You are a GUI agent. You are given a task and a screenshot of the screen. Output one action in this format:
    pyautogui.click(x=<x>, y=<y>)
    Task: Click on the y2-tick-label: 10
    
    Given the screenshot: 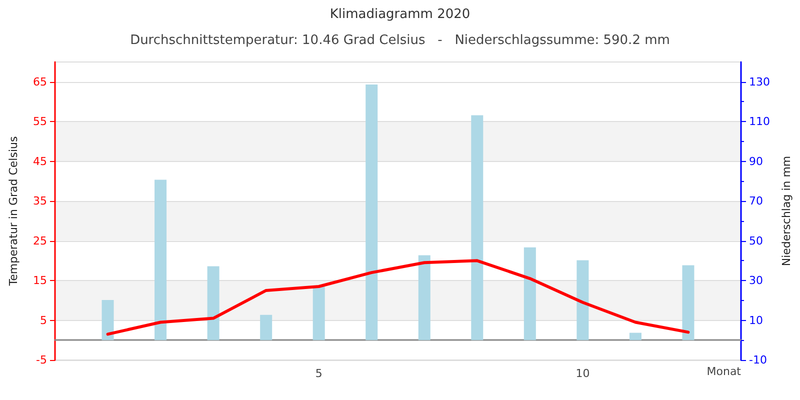 What is the action you would take?
    pyautogui.click(x=756, y=320)
    